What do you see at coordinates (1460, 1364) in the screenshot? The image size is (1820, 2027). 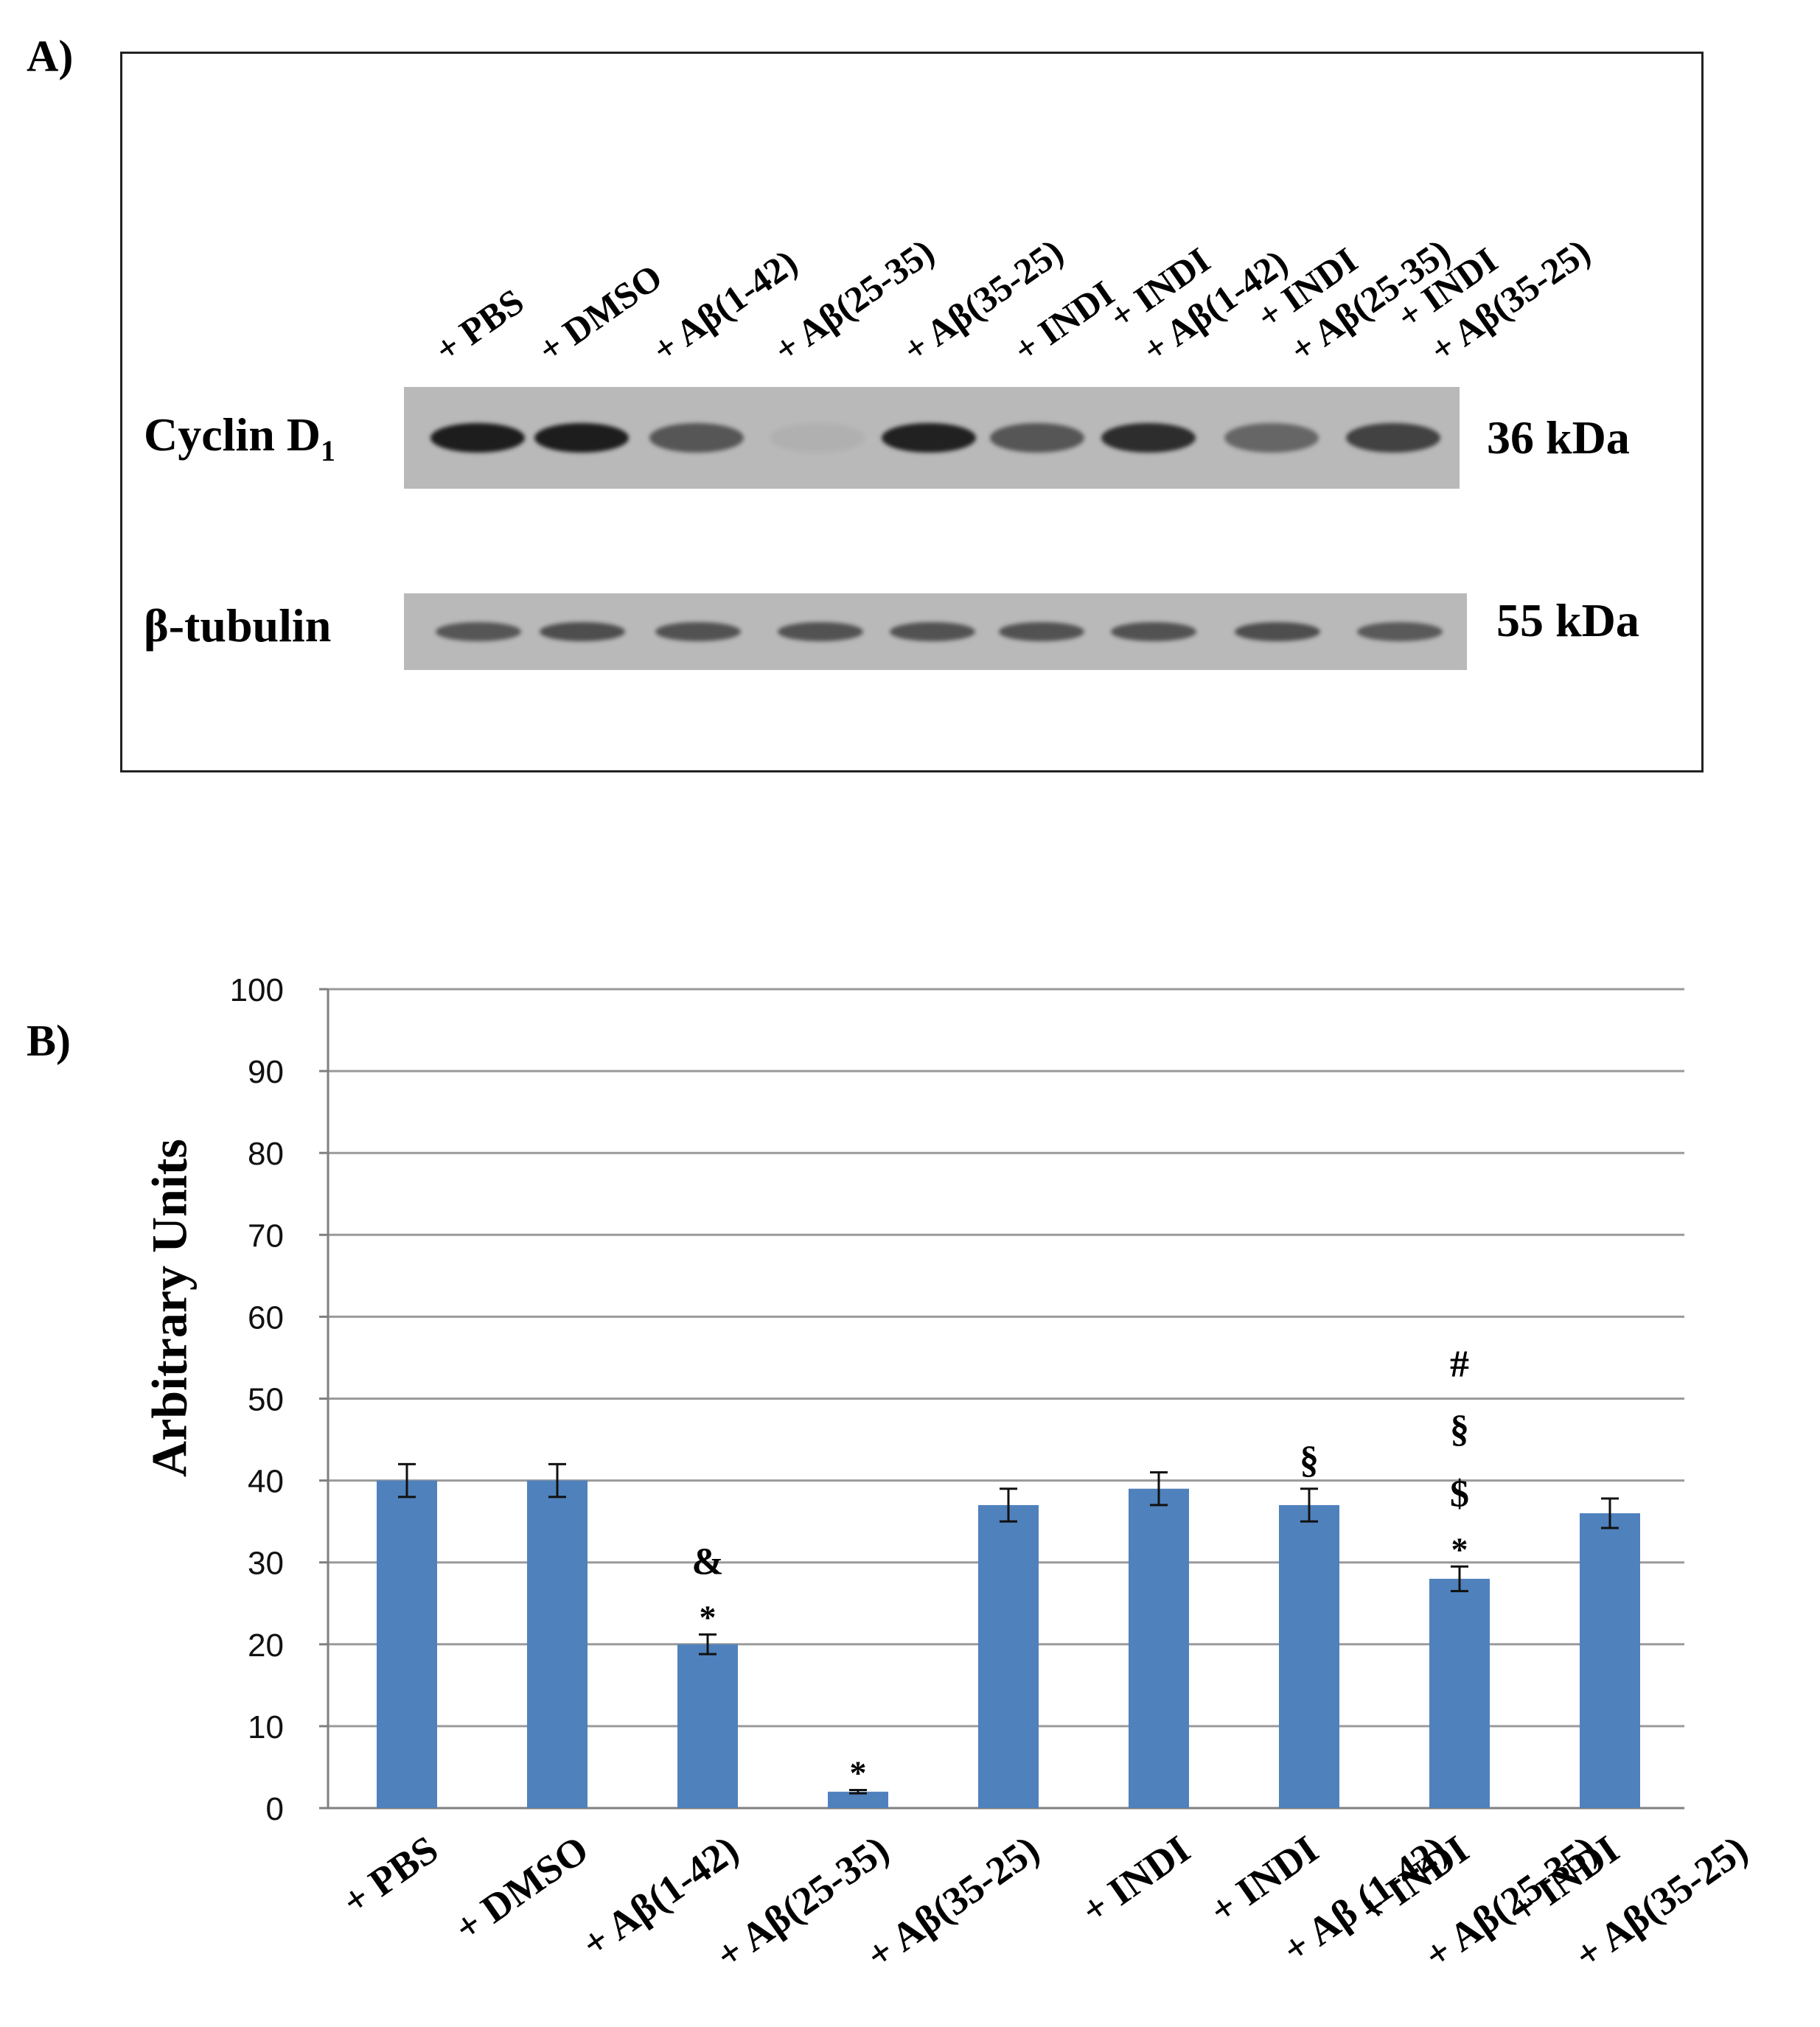 I see `significance-marker: #` at bounding box center [1460, 1364].